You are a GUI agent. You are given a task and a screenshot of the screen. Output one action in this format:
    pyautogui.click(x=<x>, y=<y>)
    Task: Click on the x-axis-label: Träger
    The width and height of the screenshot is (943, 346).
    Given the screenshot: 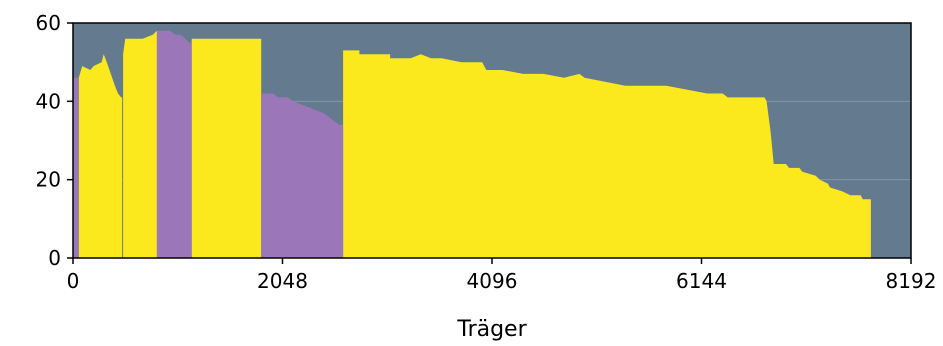 What is the action you would take?
    pyautogui.click(x=491, y=329)
    